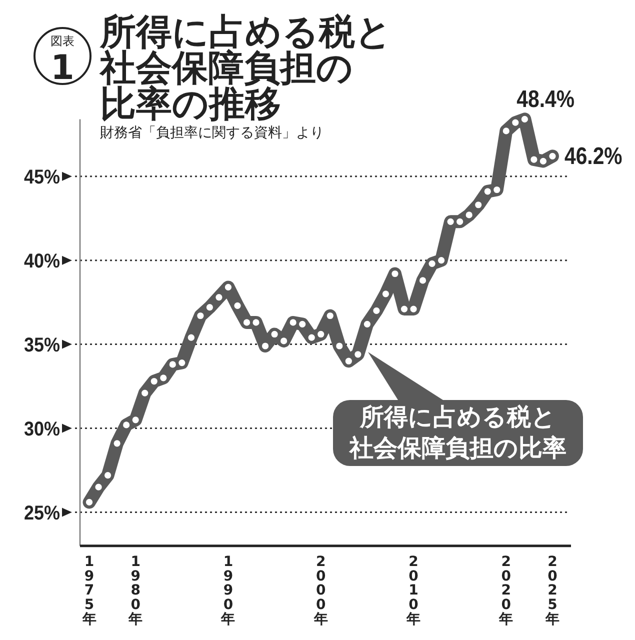 The image size is (635, 640). I want to click on x-tick-label: 2025年, so click(552, 591).